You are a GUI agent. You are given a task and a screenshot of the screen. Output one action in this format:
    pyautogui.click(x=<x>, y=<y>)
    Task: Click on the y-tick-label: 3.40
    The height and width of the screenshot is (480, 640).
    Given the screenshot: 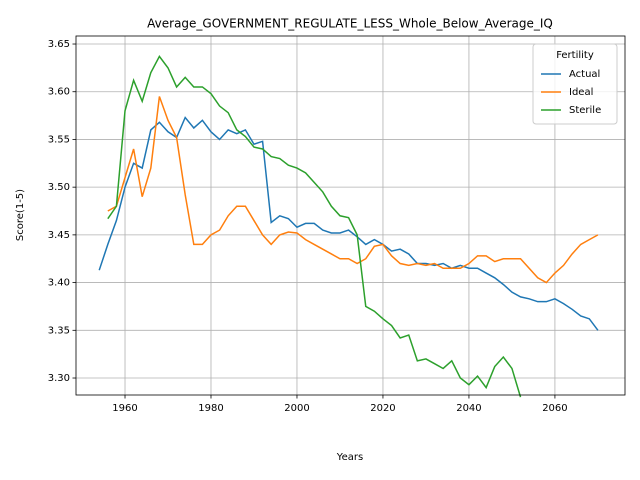 What is the action you would take?
    pyautogui.click(x=59, y=283)
    